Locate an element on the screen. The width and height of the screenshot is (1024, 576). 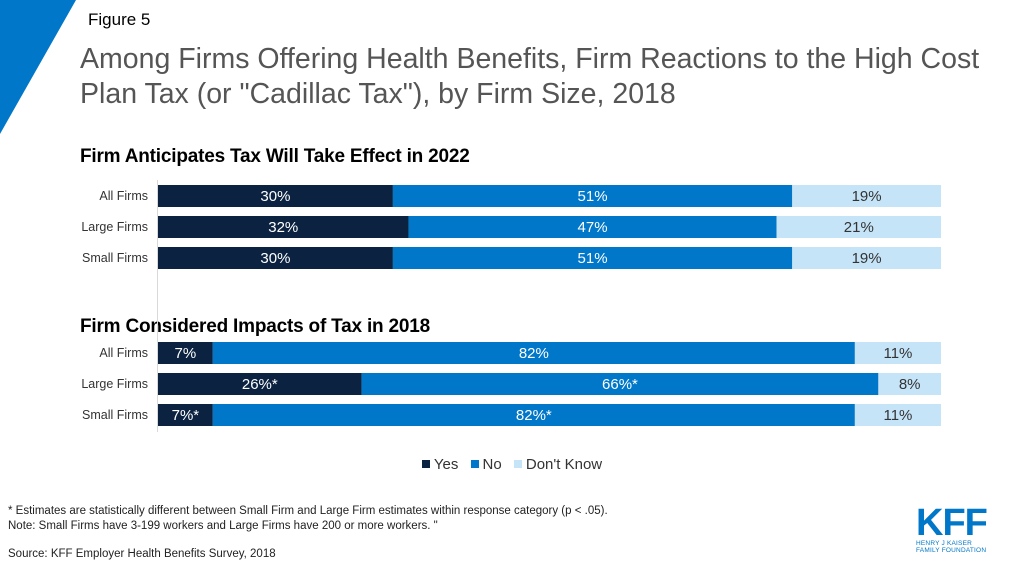
bar-p1-3-no is located at coordinates (592, 258).